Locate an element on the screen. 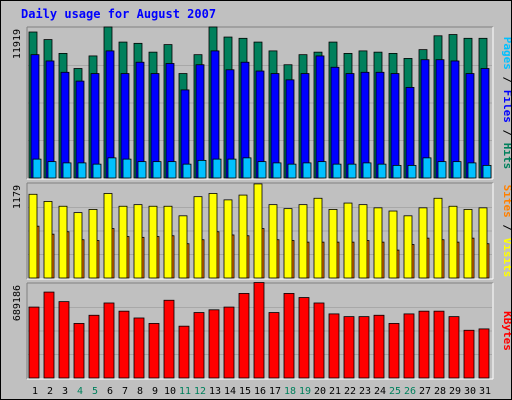 This screenshot has width=512, height=400. day-label-29: 29 is located at coordinates (455, 391).